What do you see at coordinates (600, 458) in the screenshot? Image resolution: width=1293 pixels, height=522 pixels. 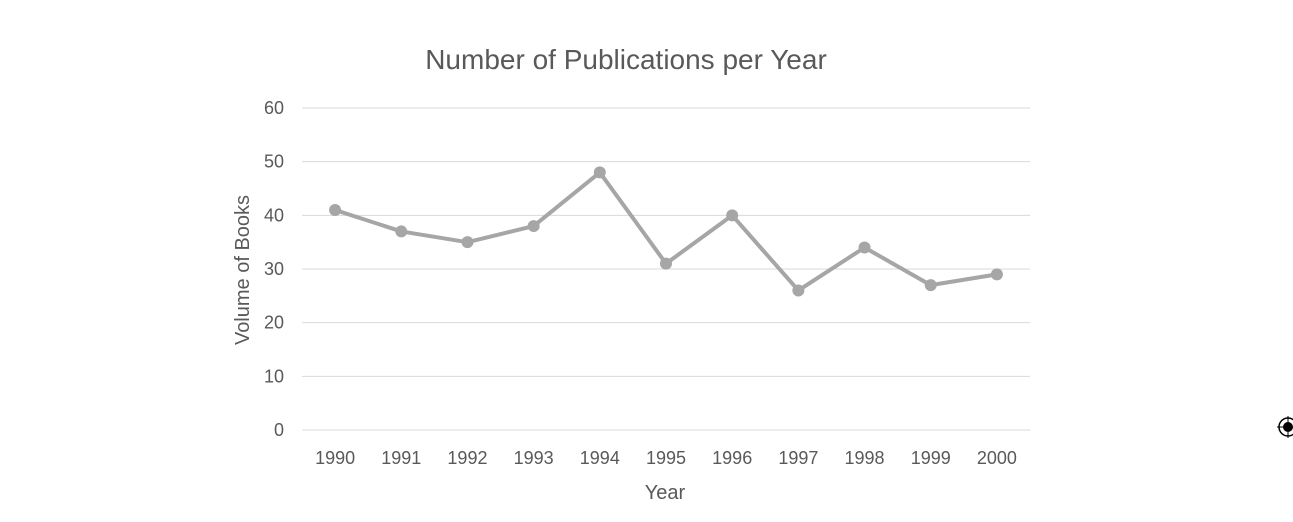 I see `x-tick-label: 1994` at bounding box center [600, 458].